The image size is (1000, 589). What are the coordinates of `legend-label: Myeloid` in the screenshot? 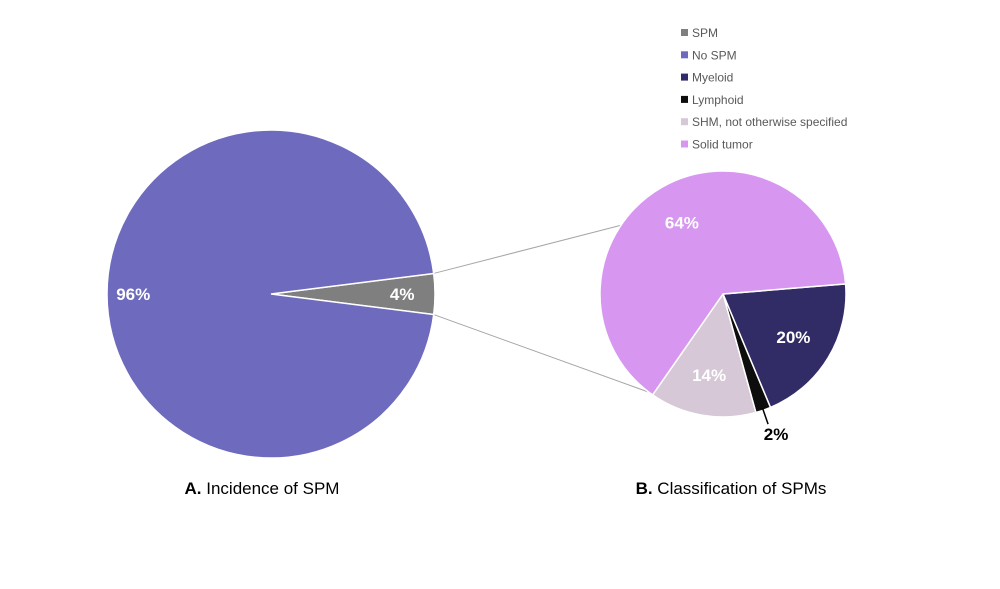 It's located at (712, 78).